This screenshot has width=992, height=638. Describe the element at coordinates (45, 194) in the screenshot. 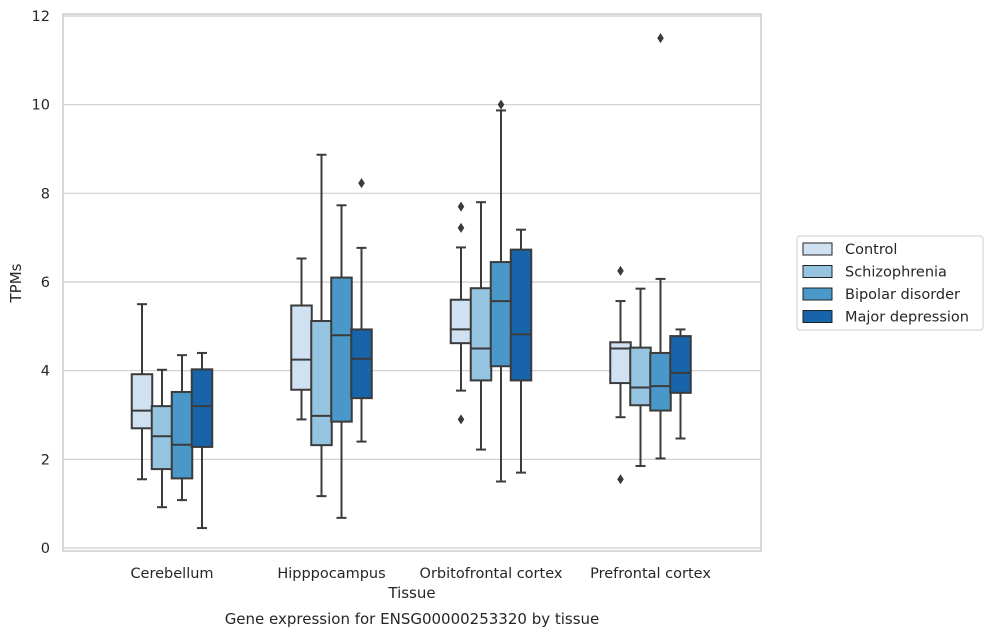

I see `y-tick-label: 8` at that location.